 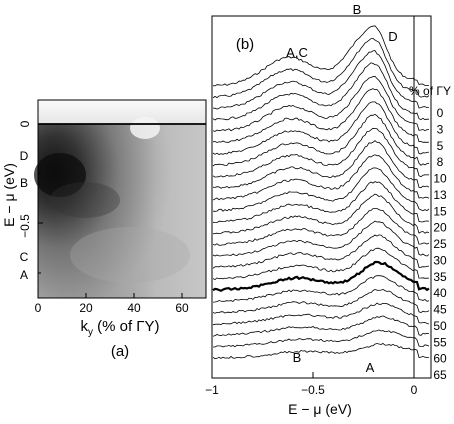 I want to click on peak-label-bottom-a: A, so click(x=370, y=367).